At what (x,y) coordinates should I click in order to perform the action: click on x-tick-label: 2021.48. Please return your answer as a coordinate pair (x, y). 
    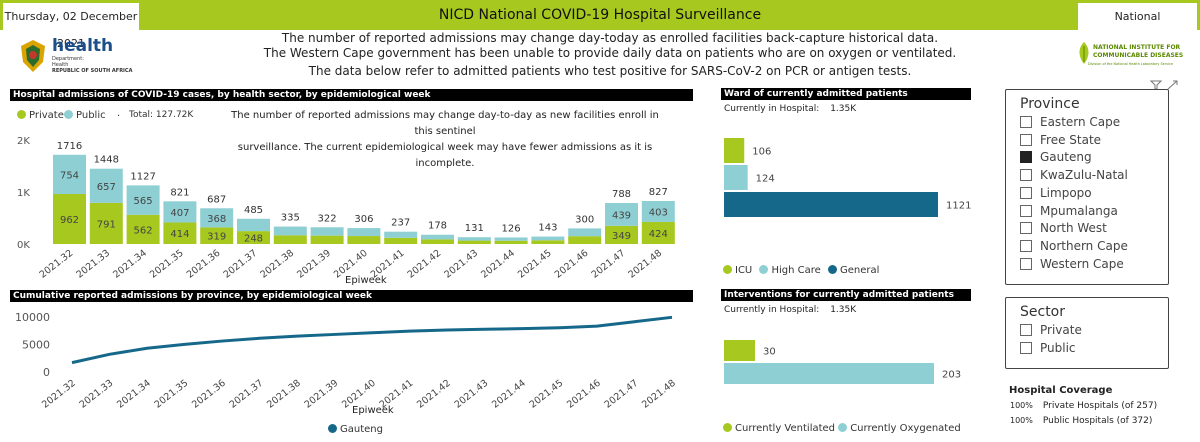
    Looking at the image, I should click on (645, 264).